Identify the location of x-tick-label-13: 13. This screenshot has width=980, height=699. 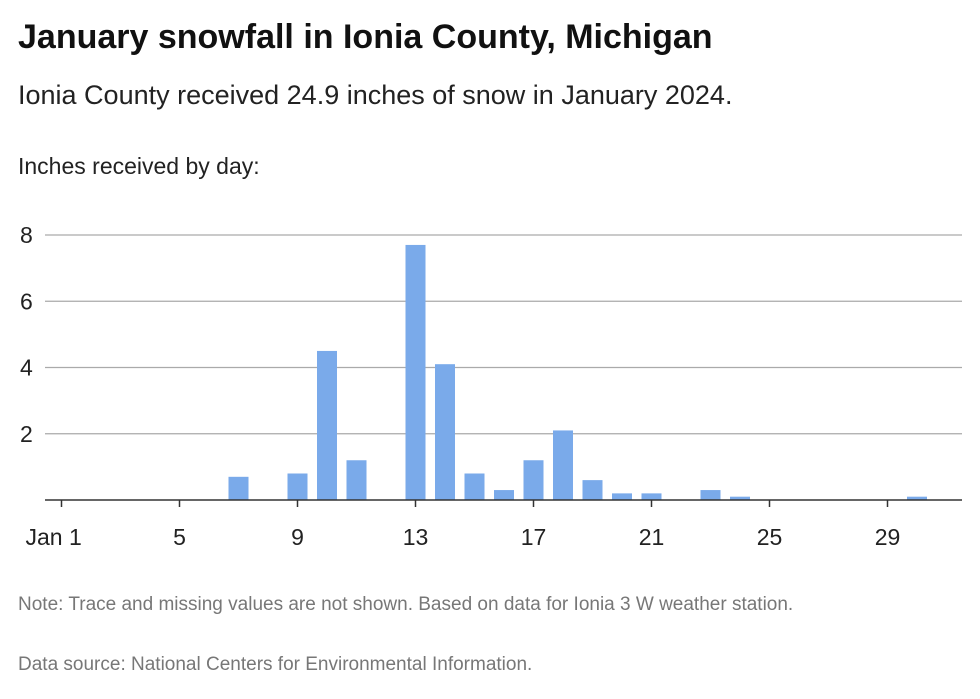
(416, 537).